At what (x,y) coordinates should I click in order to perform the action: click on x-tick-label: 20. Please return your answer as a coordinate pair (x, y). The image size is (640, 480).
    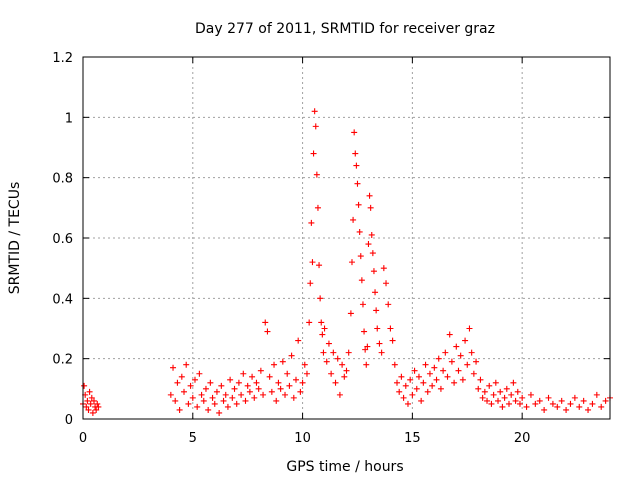
    Looking at the image, I should click on (522, 438).